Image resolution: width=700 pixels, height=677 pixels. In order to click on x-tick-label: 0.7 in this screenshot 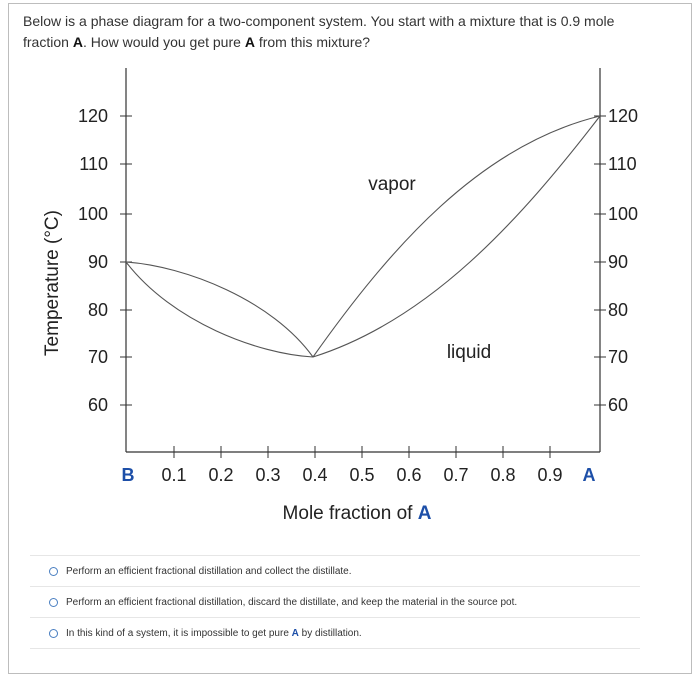, I will do `click(455, 475)`.